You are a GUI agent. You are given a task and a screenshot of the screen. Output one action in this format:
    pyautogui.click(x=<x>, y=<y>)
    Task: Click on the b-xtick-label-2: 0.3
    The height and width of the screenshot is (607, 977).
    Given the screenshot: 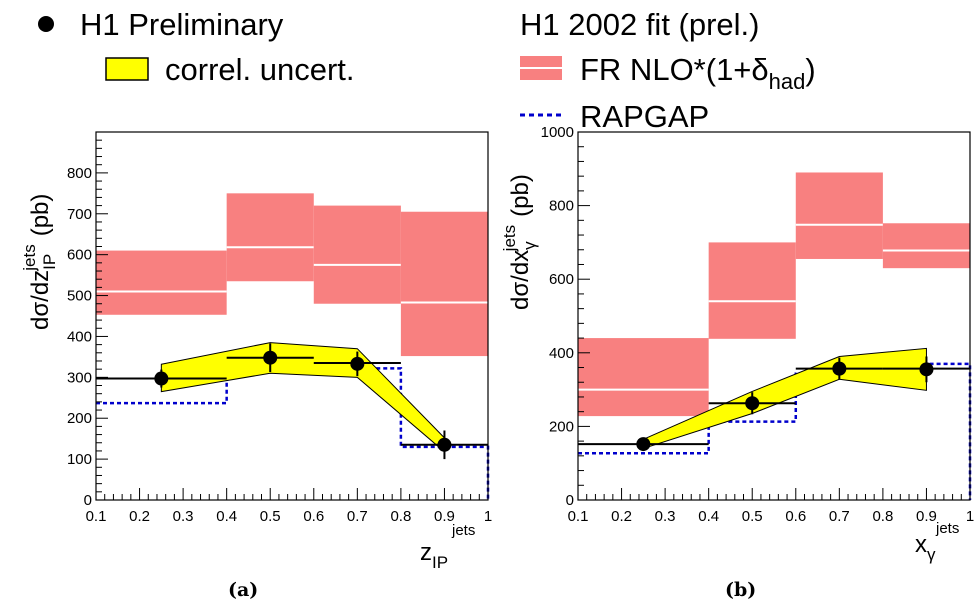 What is the action you would take?
    pyautogui.click(x=665, y=516)
    